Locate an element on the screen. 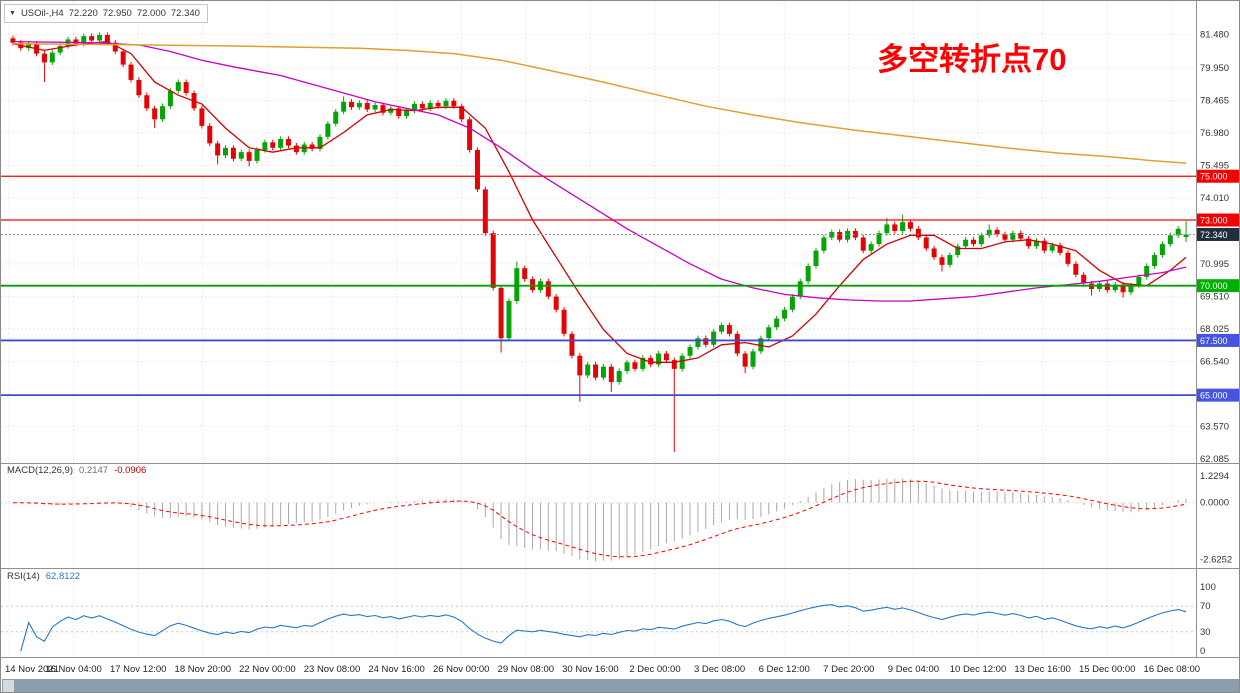 The width and height of the screenshot is (1240, 693). price-axis is located at coordinates (1218, 285).